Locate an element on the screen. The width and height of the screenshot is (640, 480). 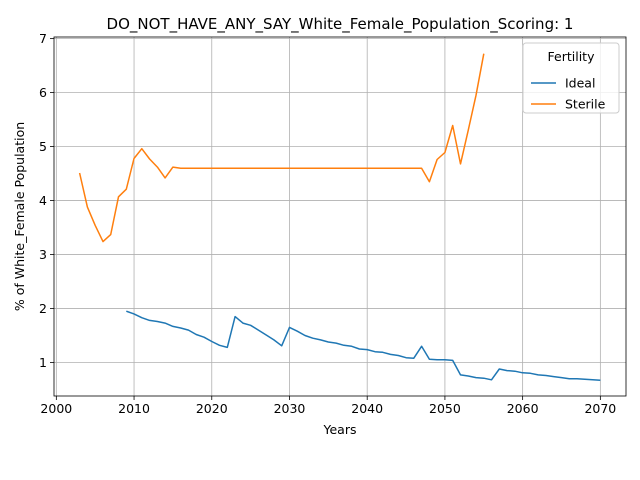
legend-label-ideal: Ideal is located at coordinates (580, 83).